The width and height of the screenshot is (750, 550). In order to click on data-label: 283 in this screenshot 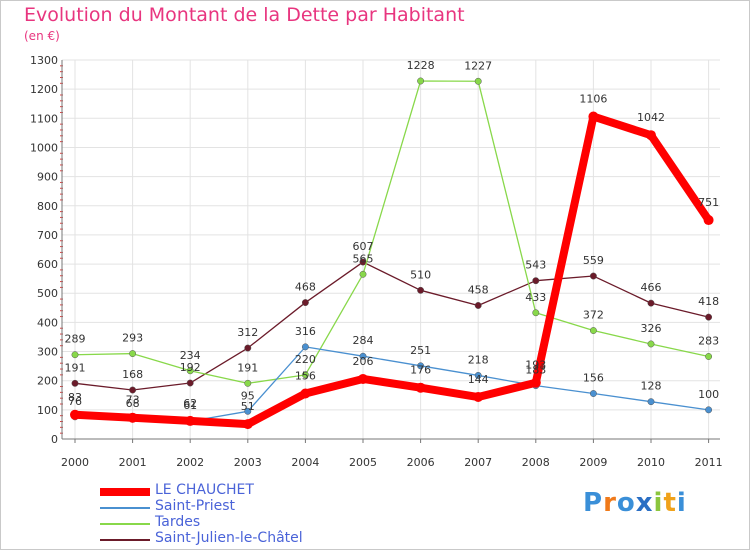, I will do `click(708, 340)`.